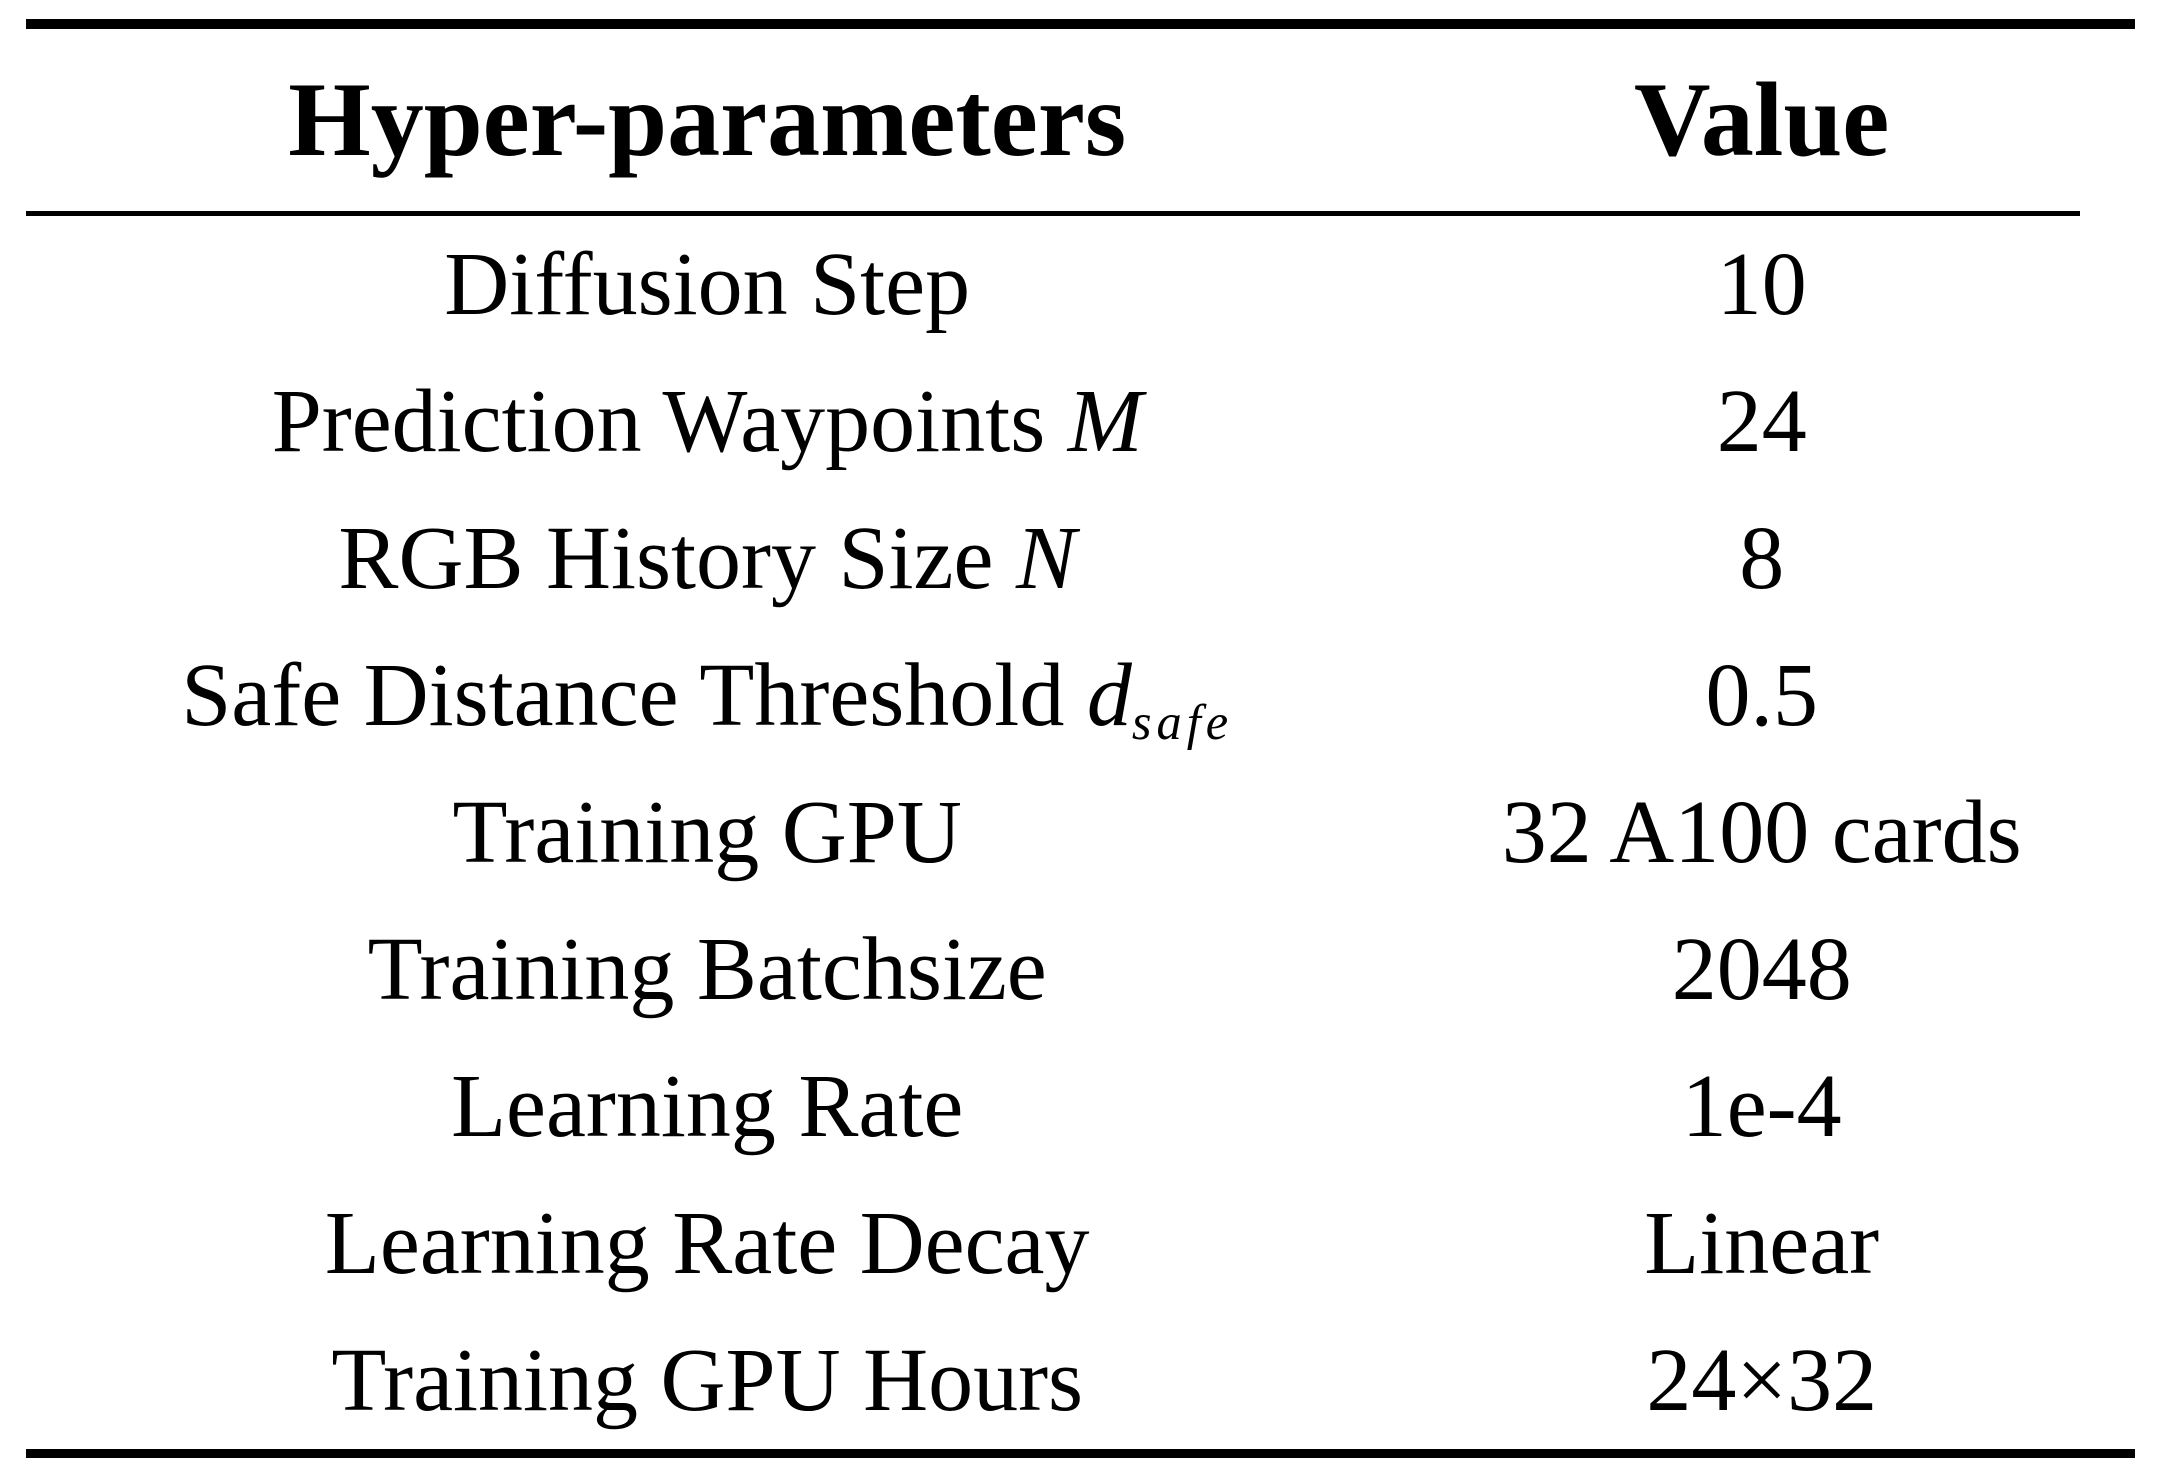  What do you see at coordinates (1045, 558) in the screenshot?
I see `param-math-symbol: N` at bounding box center [1045, 558].